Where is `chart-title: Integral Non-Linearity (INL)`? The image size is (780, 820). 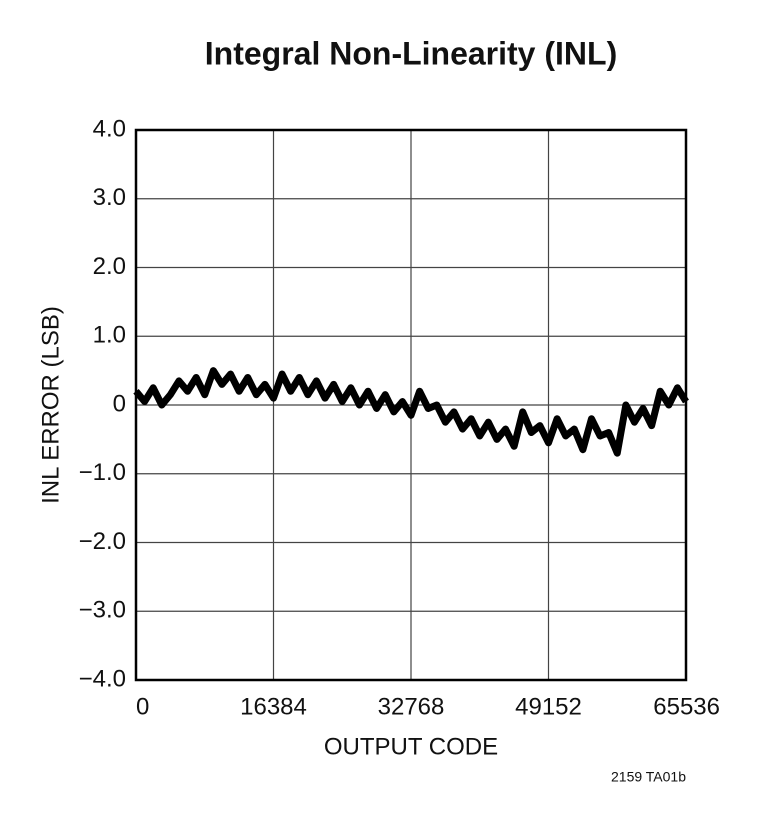
chart-title: Integral Non-Linearity (INL) is located at coordinates (411, 53).